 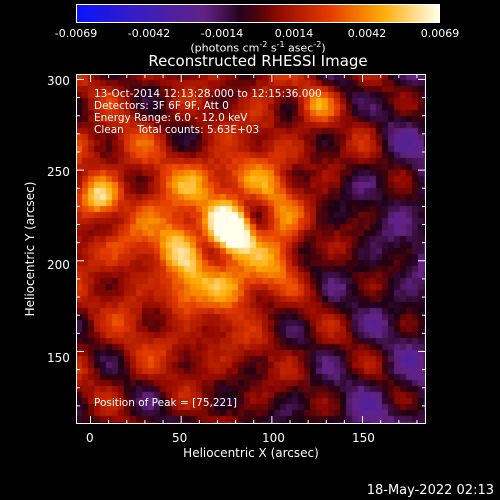 I want to click on chart-title: Reconstructed RHESSI Image, so click(x=258, y=61).